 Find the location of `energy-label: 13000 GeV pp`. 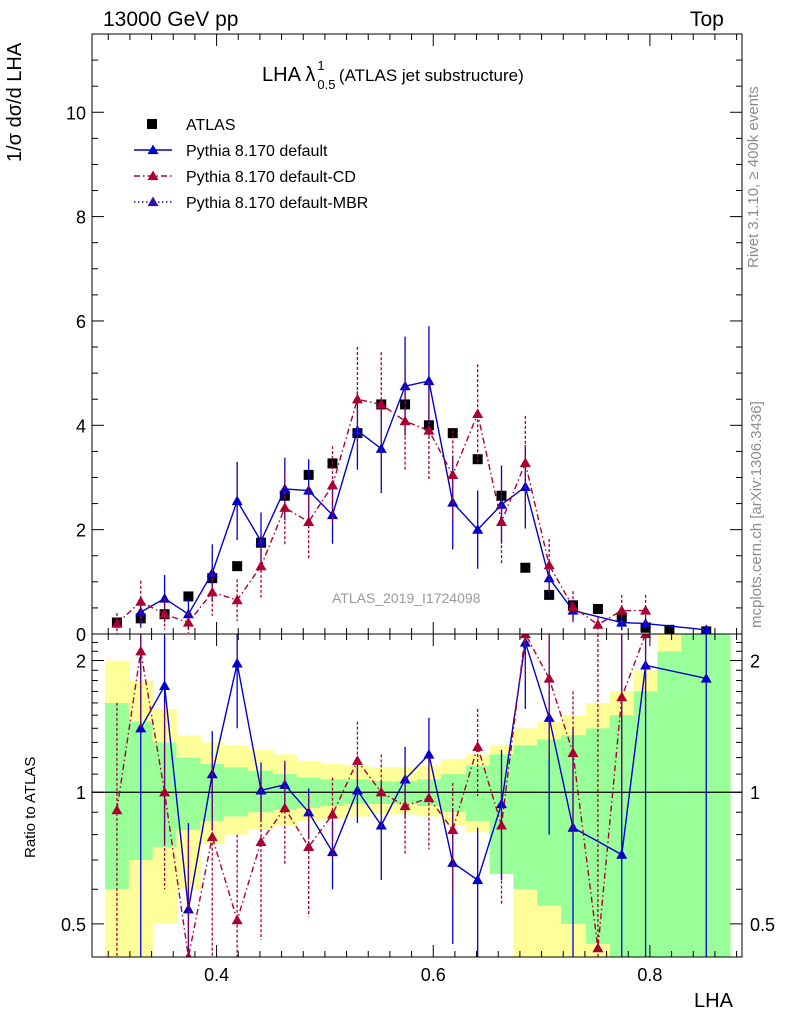

energy-label: 13000 GeV pp is located at coordinates (171, 19).